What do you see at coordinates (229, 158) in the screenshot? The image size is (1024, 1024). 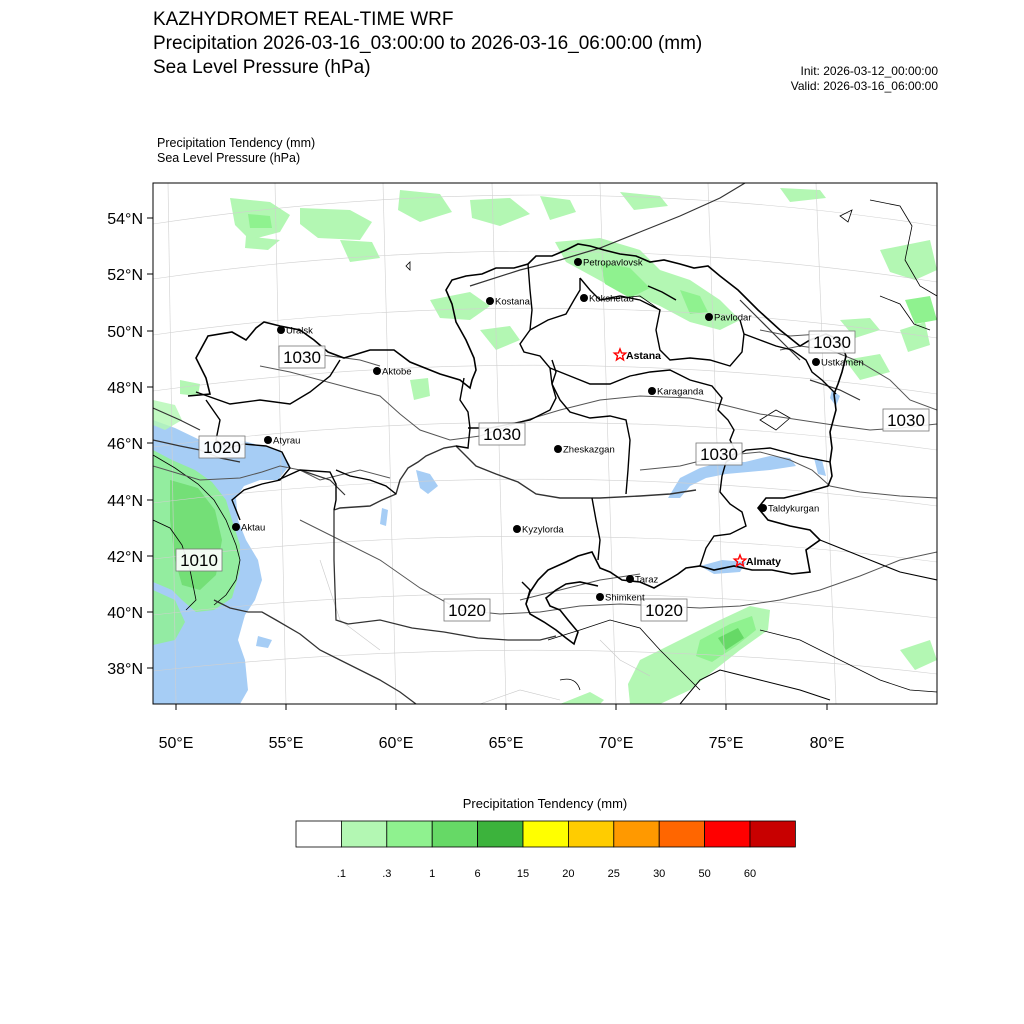 I see `map-subtitle-slp: Sea Level Pressure (hPa)` at bounding box center [229, 158].